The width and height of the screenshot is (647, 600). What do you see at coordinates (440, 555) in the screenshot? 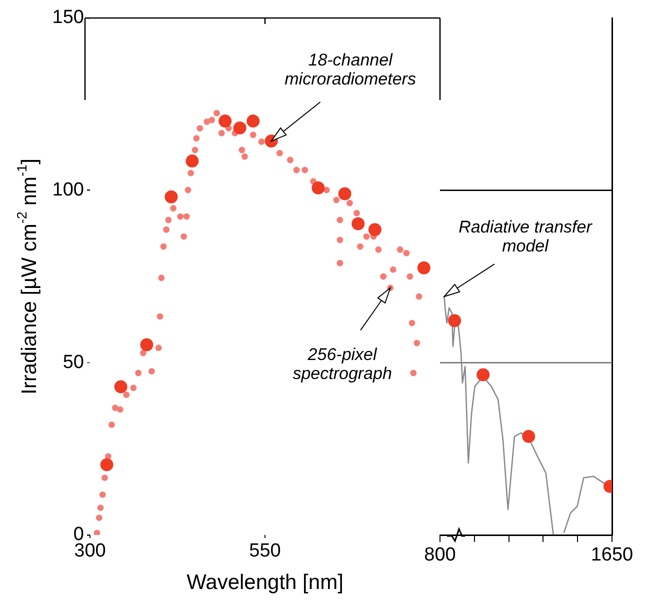
I see `x-tick-label: 800` at bounding box center [440, 555].